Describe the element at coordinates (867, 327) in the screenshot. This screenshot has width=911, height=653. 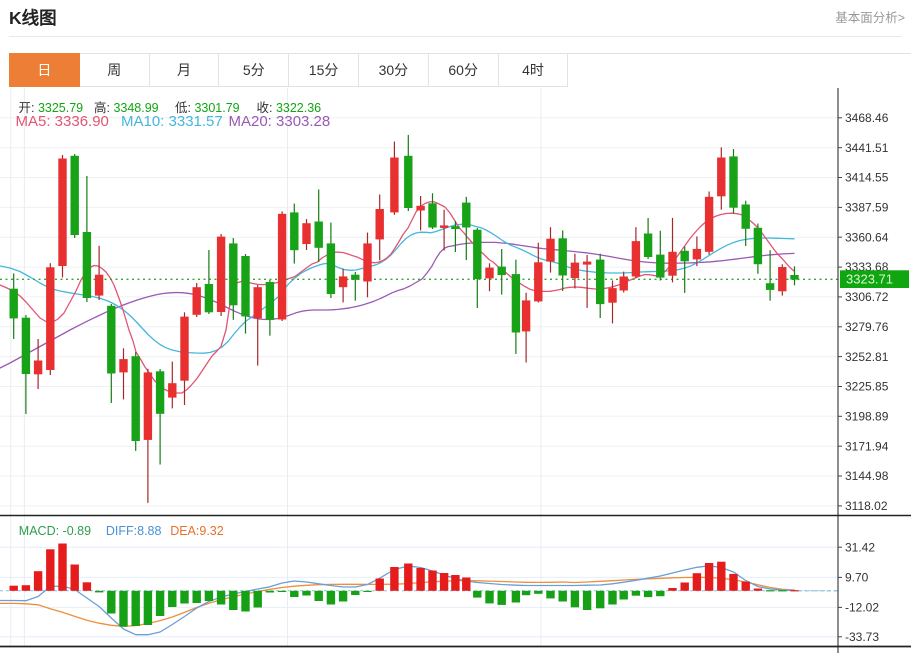
I see `svg-text: 3279.76` at that location.